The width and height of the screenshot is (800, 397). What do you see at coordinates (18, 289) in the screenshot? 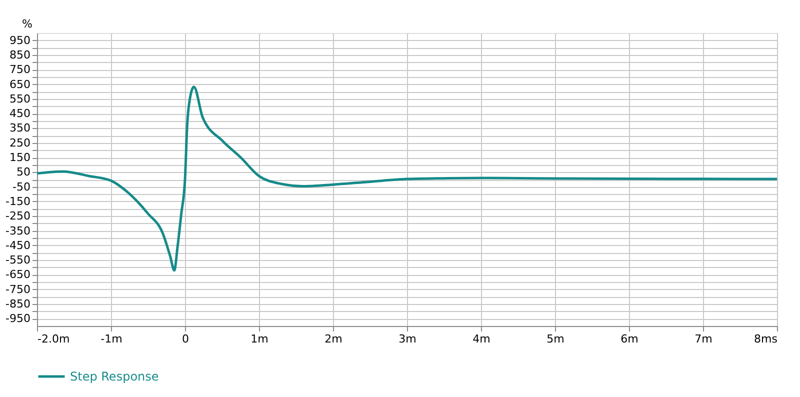
I see `y-tick-label: -750` at bounding box center [18, 289].